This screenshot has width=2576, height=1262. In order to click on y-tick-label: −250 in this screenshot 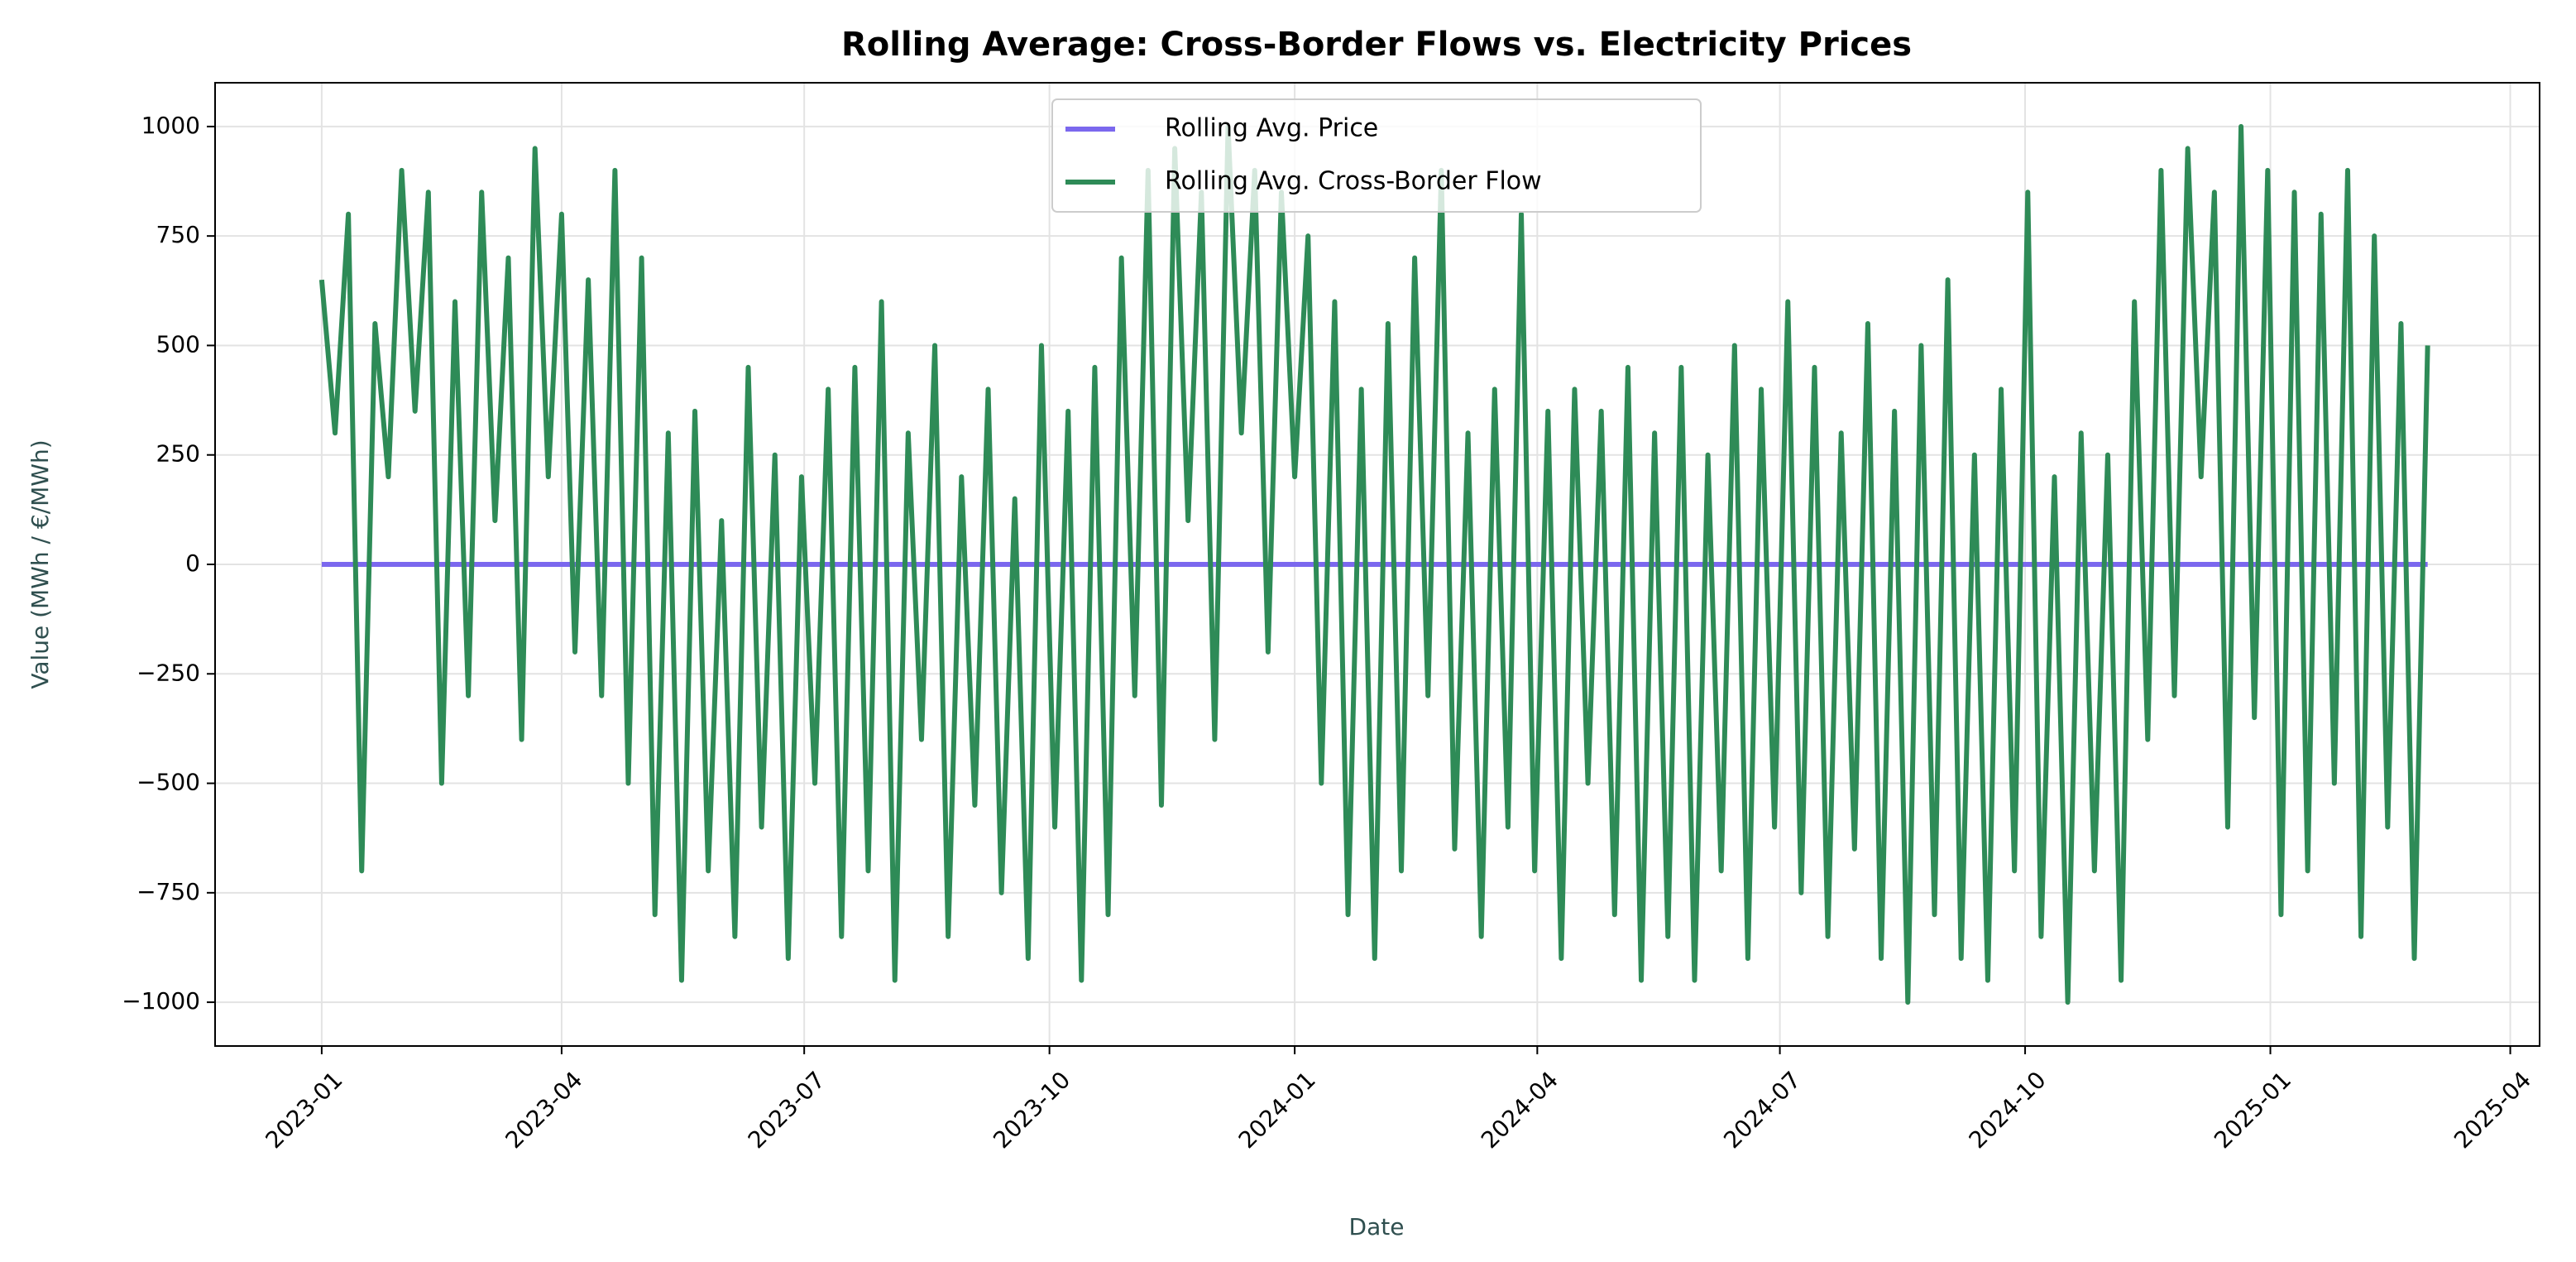, I will do `click(168, 672)`.